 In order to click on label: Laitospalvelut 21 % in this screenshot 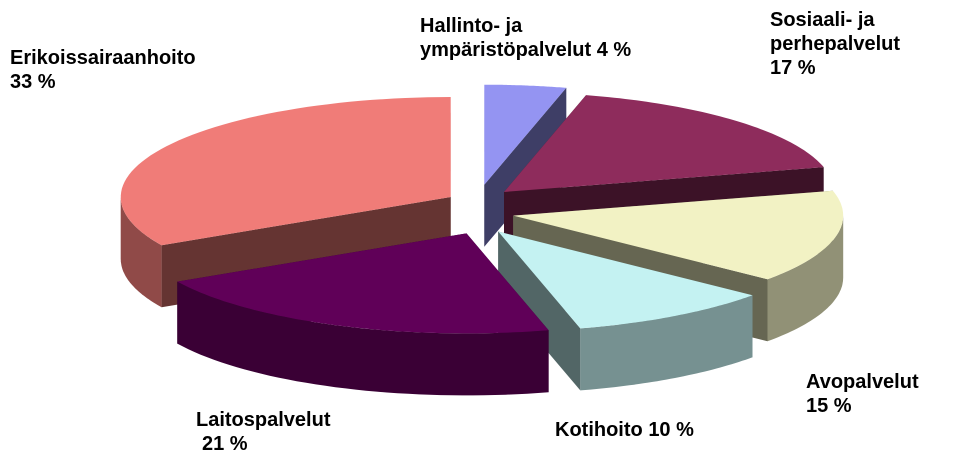, I will do `click(263, 432)`.